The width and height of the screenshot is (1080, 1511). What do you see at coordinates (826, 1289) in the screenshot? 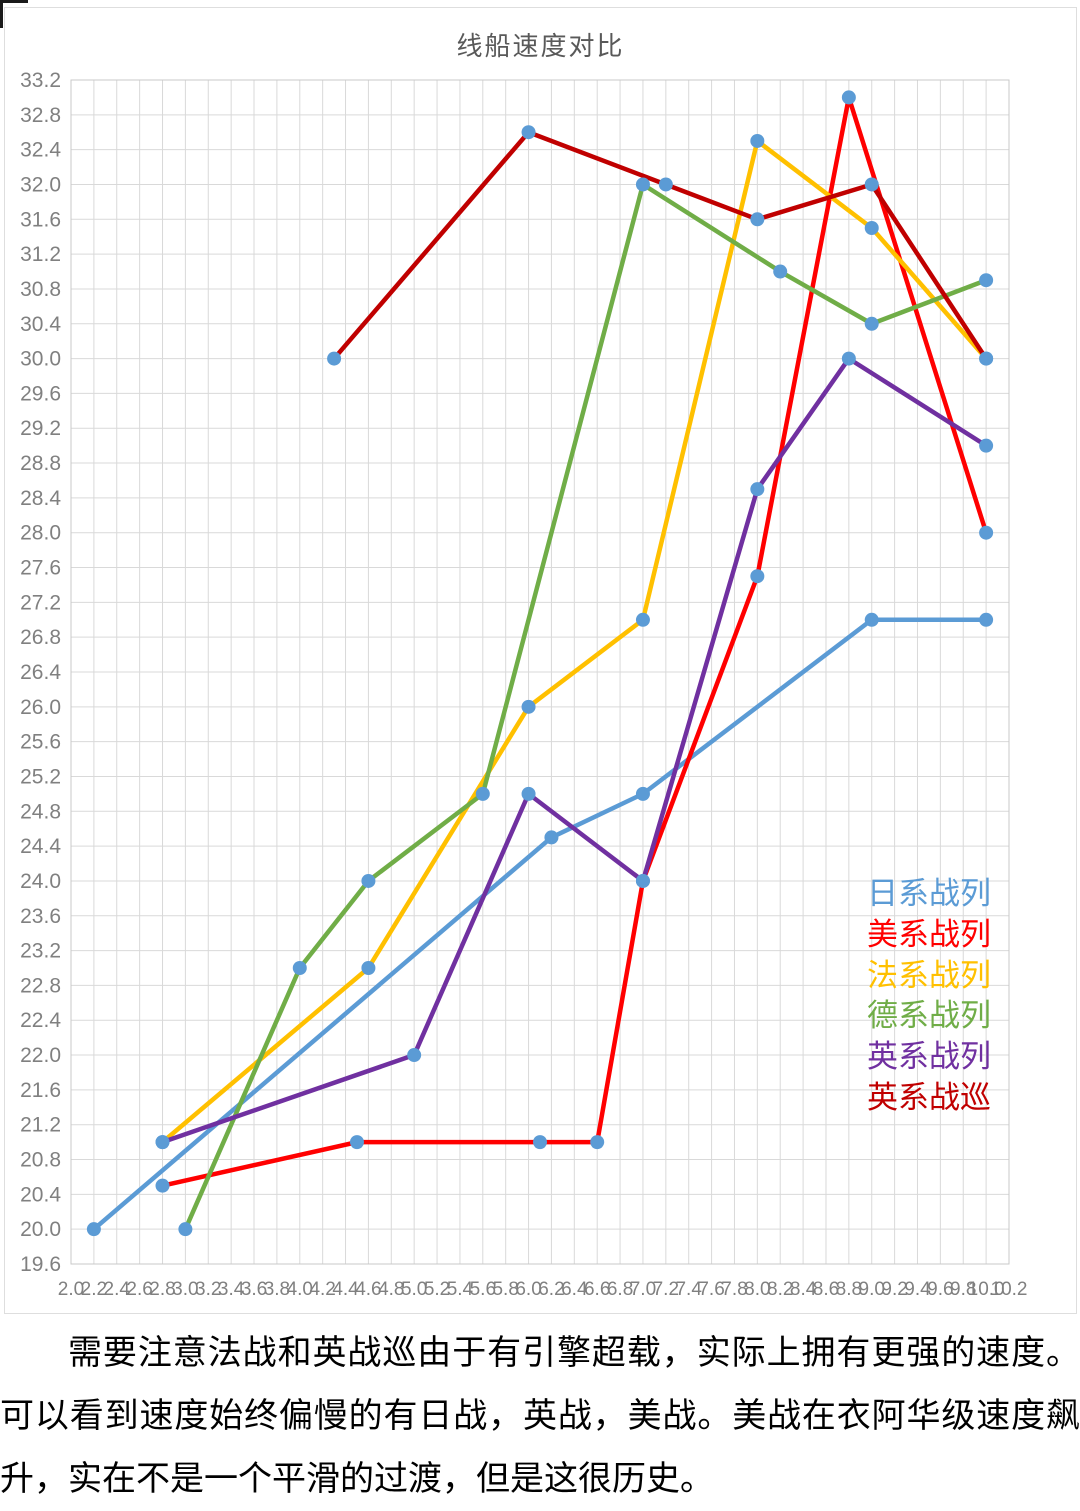
I see `x-axis-tick-label: 8.6` at bounding box center [826, 1289].